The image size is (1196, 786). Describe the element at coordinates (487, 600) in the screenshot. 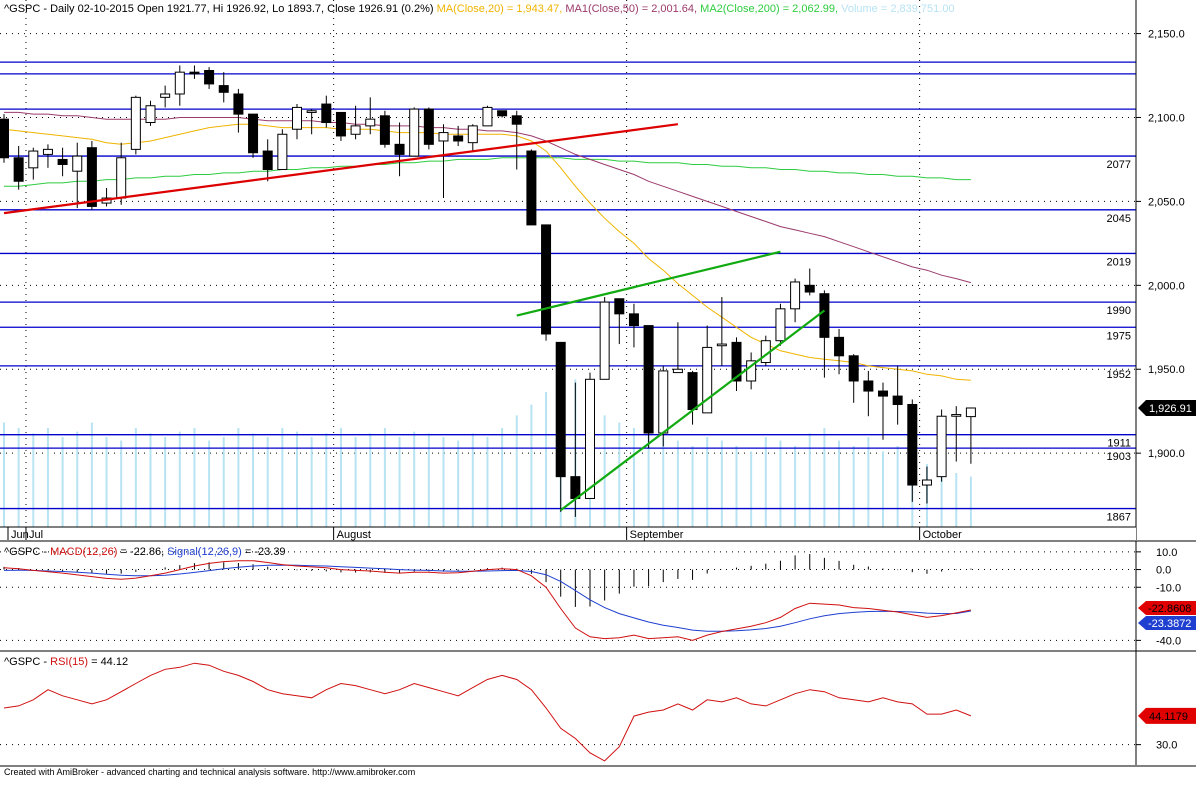

I see `macd-line` at that location.